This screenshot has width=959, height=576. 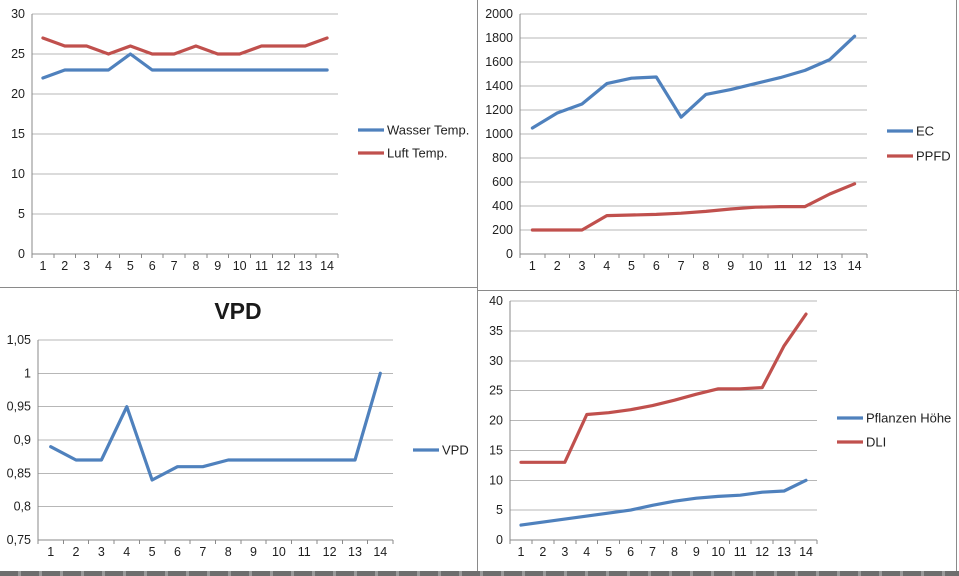 I want to click on y-tick-label: 1000, so click(x=499, y=134).